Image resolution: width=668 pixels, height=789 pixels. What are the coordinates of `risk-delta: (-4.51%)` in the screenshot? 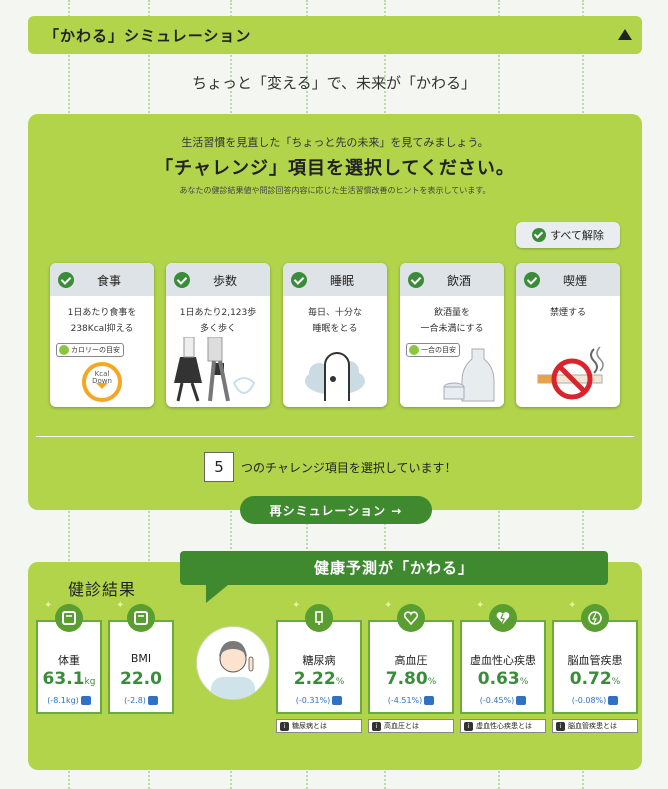 It's located at (411, 700).